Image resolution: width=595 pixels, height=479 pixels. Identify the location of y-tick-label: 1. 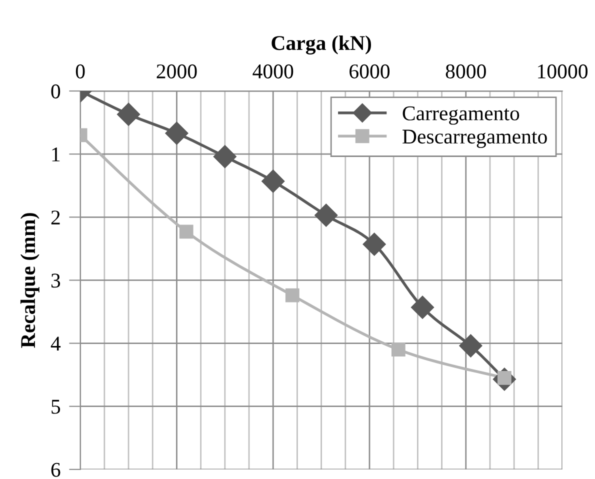
(56, 155).